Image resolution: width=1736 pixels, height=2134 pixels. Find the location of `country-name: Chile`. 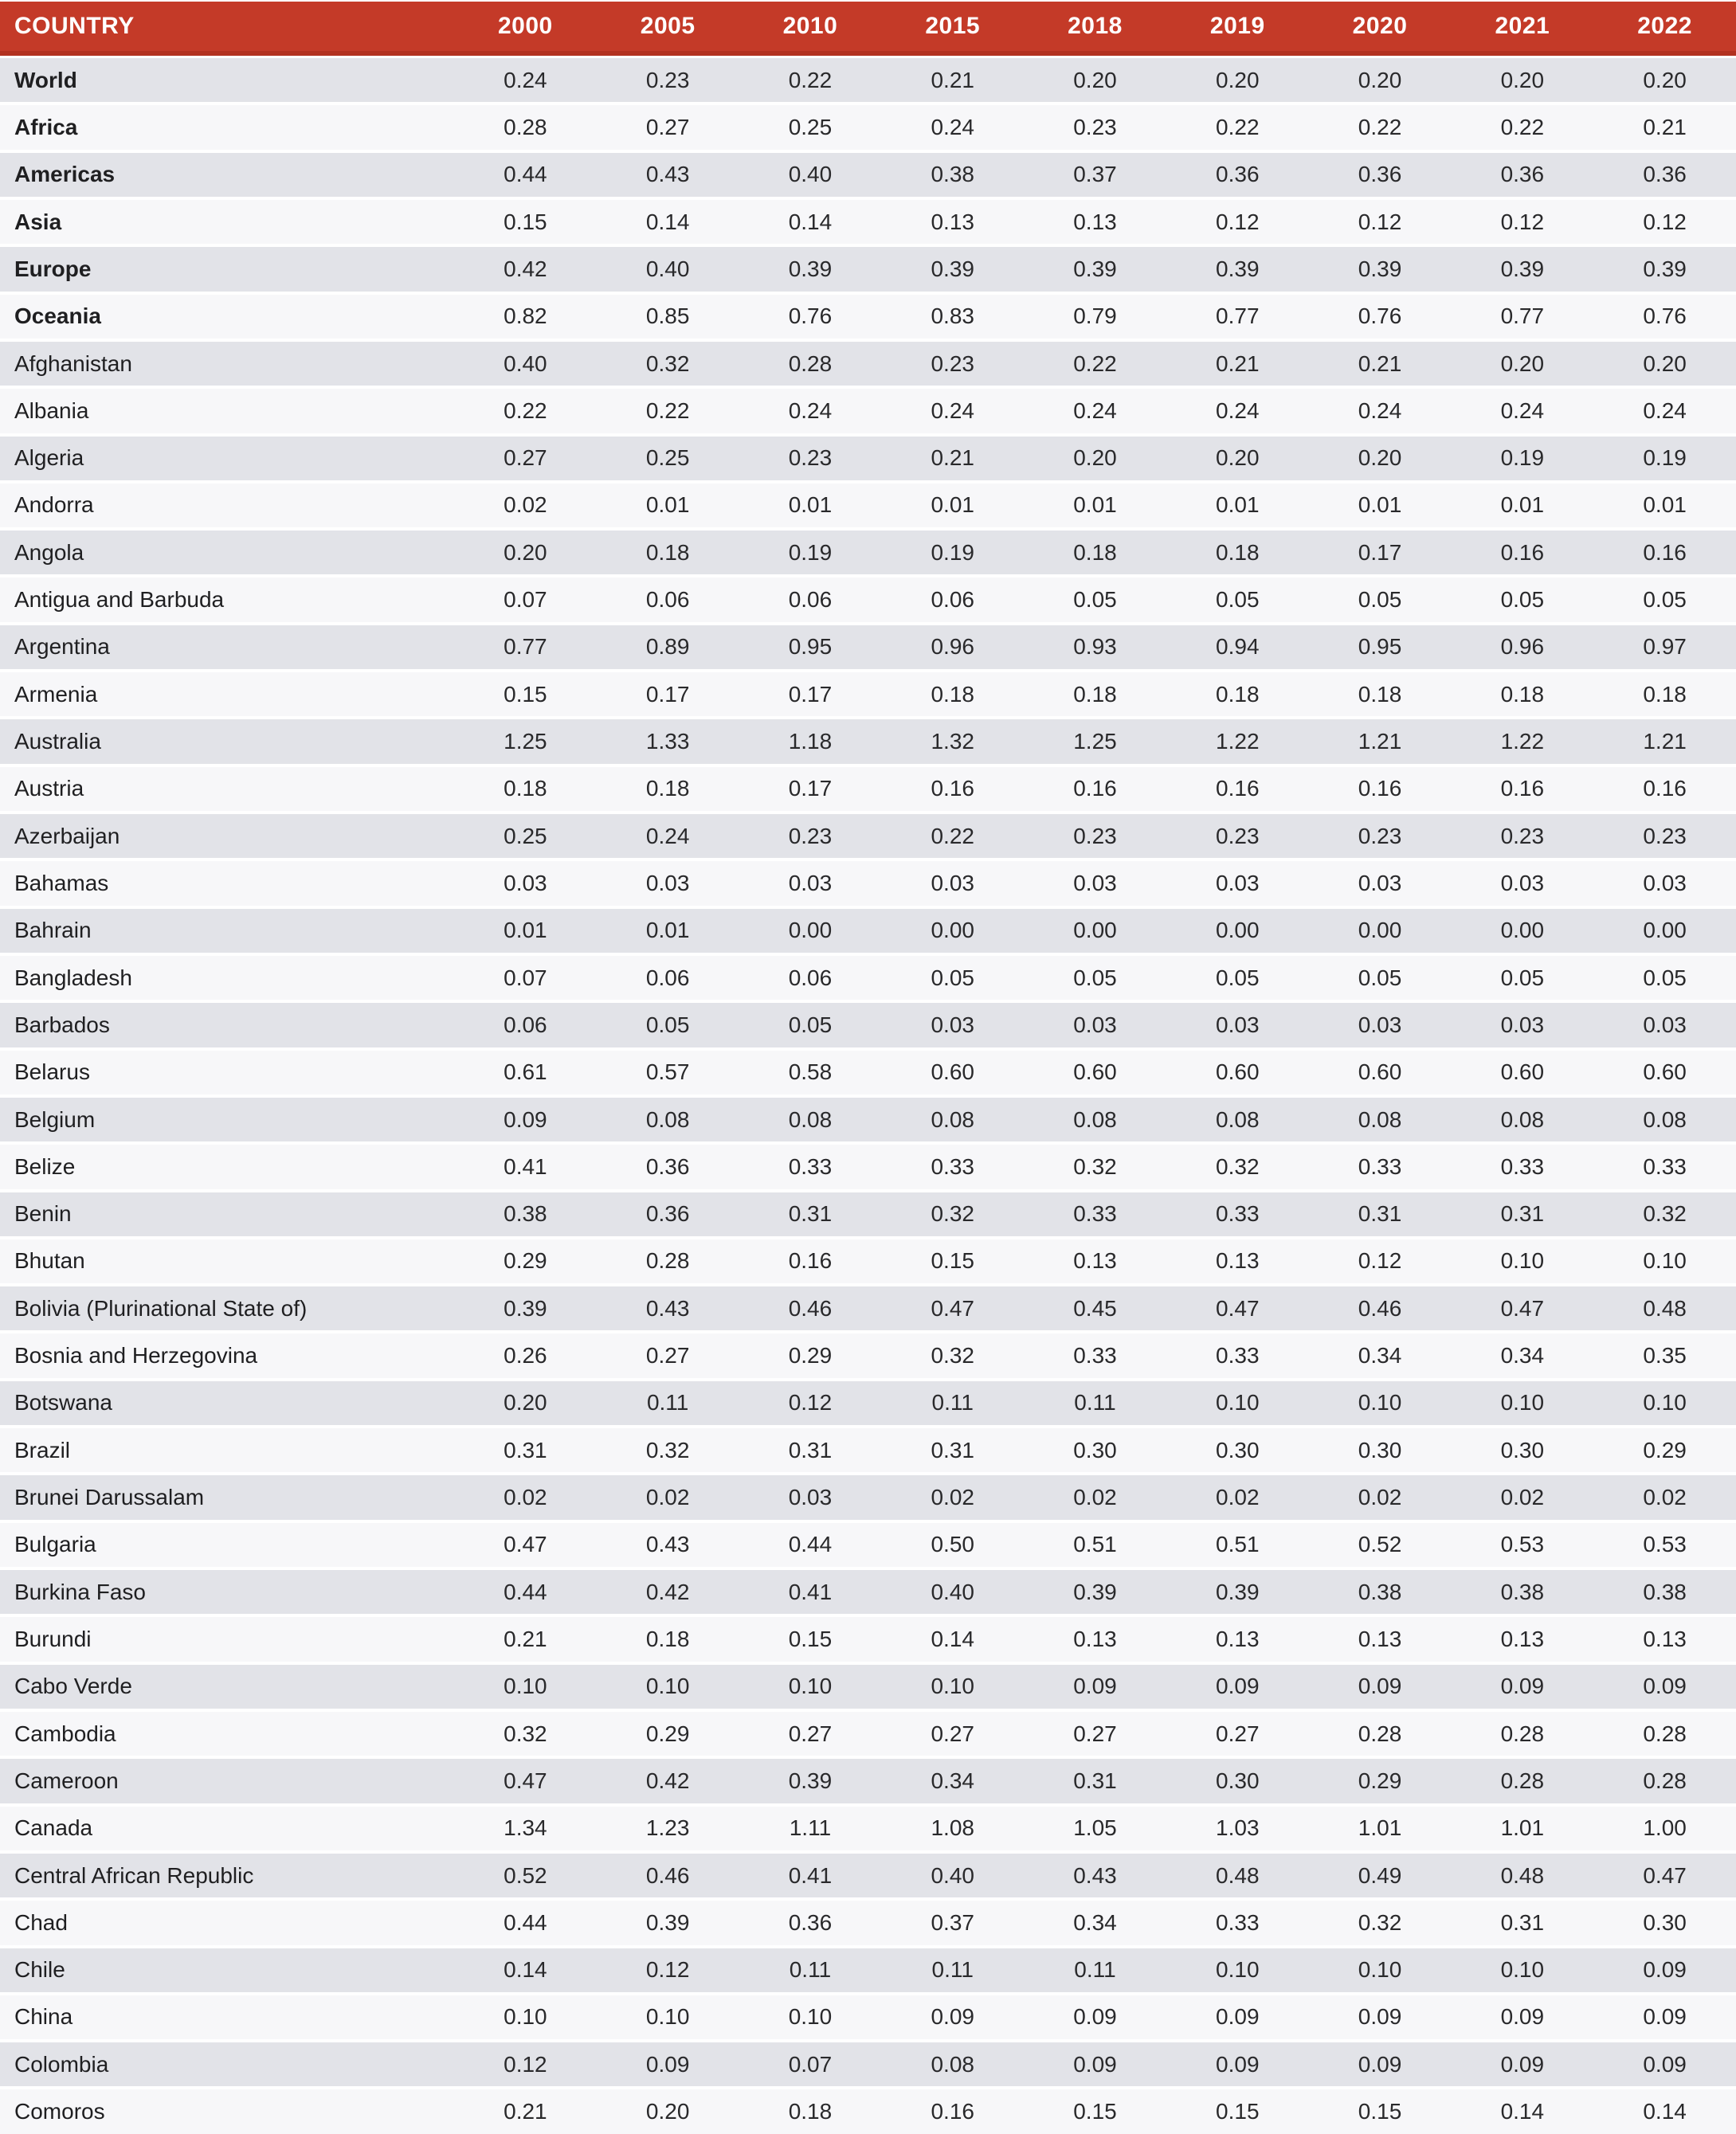

country-name: Chile is located at coordinates (39, 1970).